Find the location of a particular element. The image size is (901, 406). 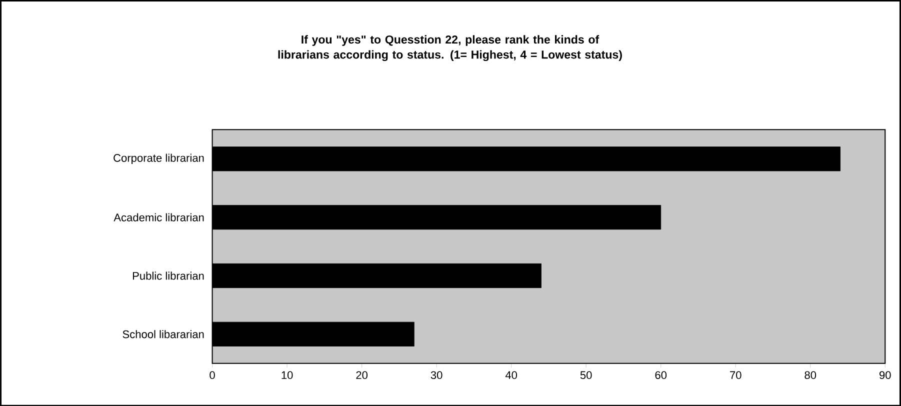

x-tick-label: 90 is located at coordinates (885, 375).